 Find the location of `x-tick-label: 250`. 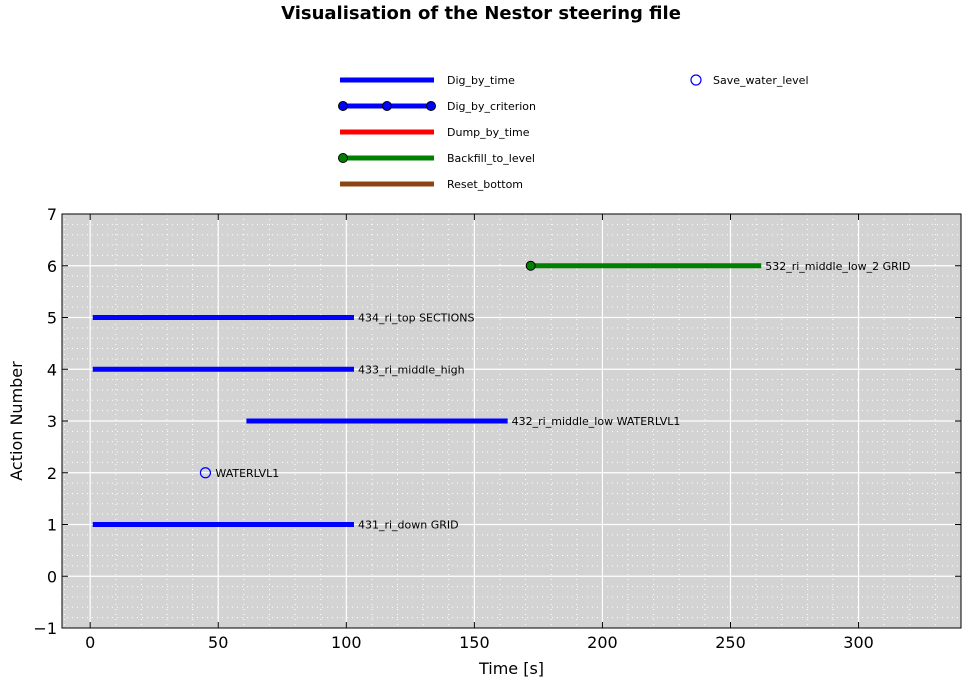

x-tick-label: 250 is located at coordinates (730, 642).